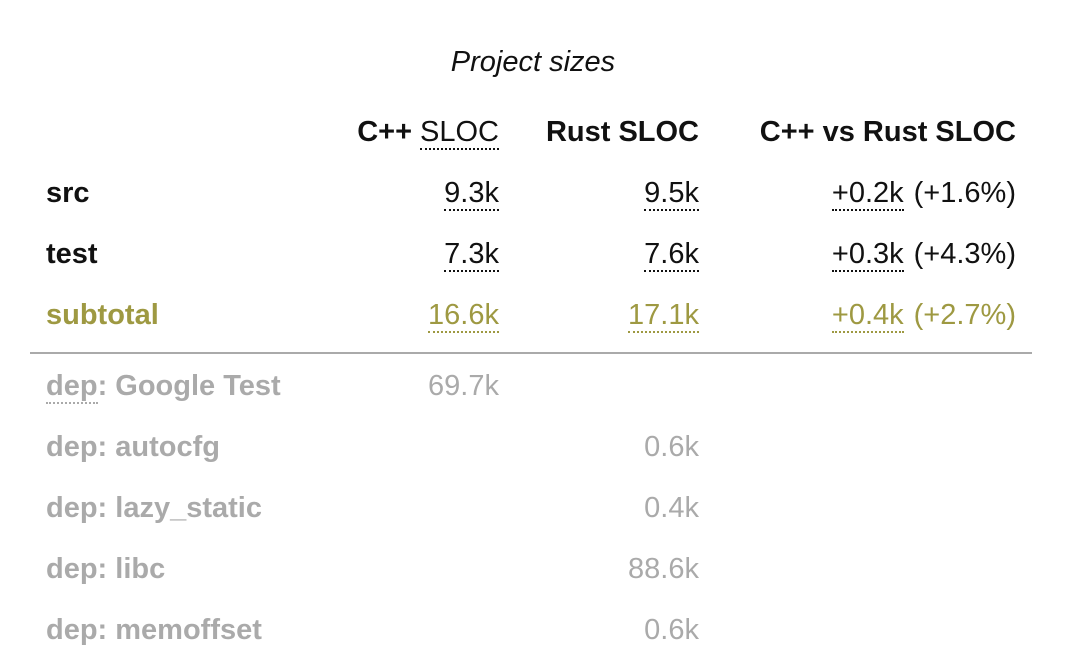 The width and height of the screenshot is (1066, 672). Describe the element at coordinates (471, 255) in the screenshot. I see `value: 7.3k` at that location.